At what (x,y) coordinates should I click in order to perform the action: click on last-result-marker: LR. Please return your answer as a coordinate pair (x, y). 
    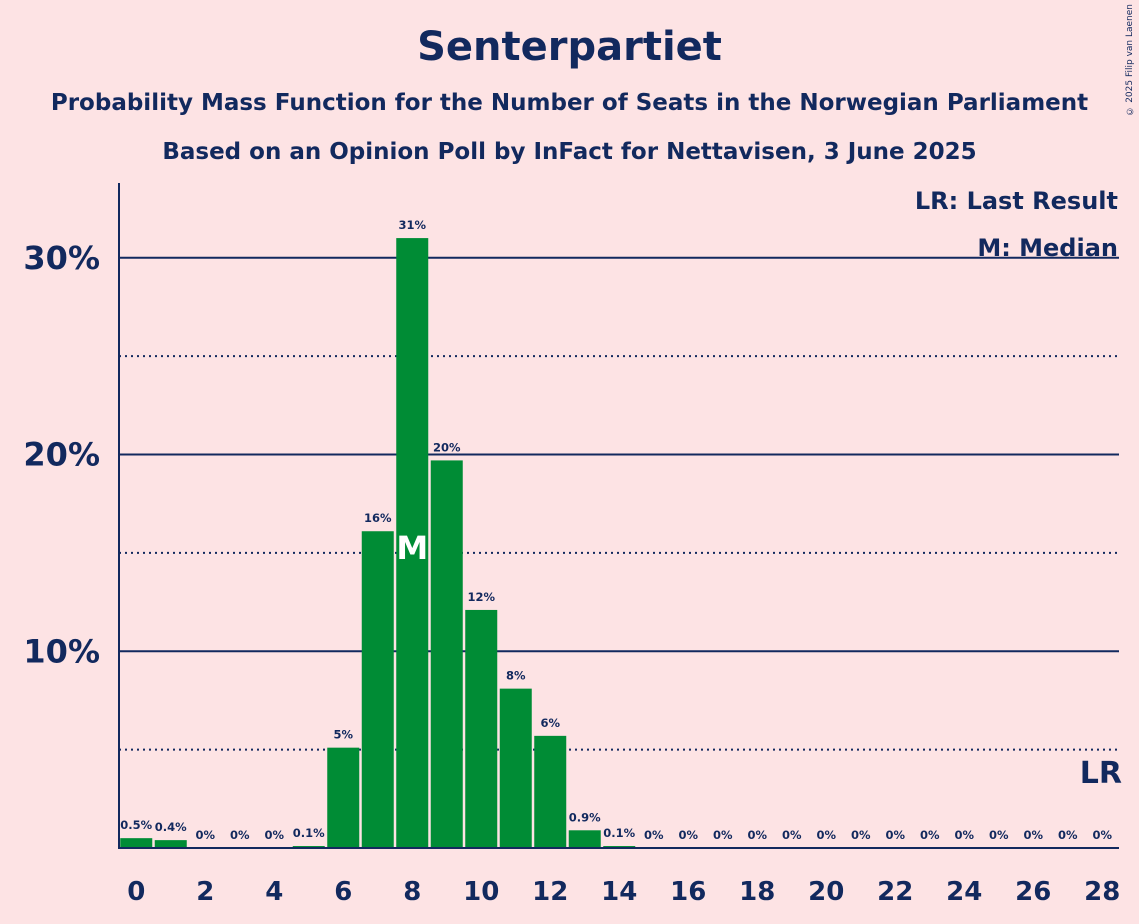
    Looking at the image, I should click on (1101, 773).